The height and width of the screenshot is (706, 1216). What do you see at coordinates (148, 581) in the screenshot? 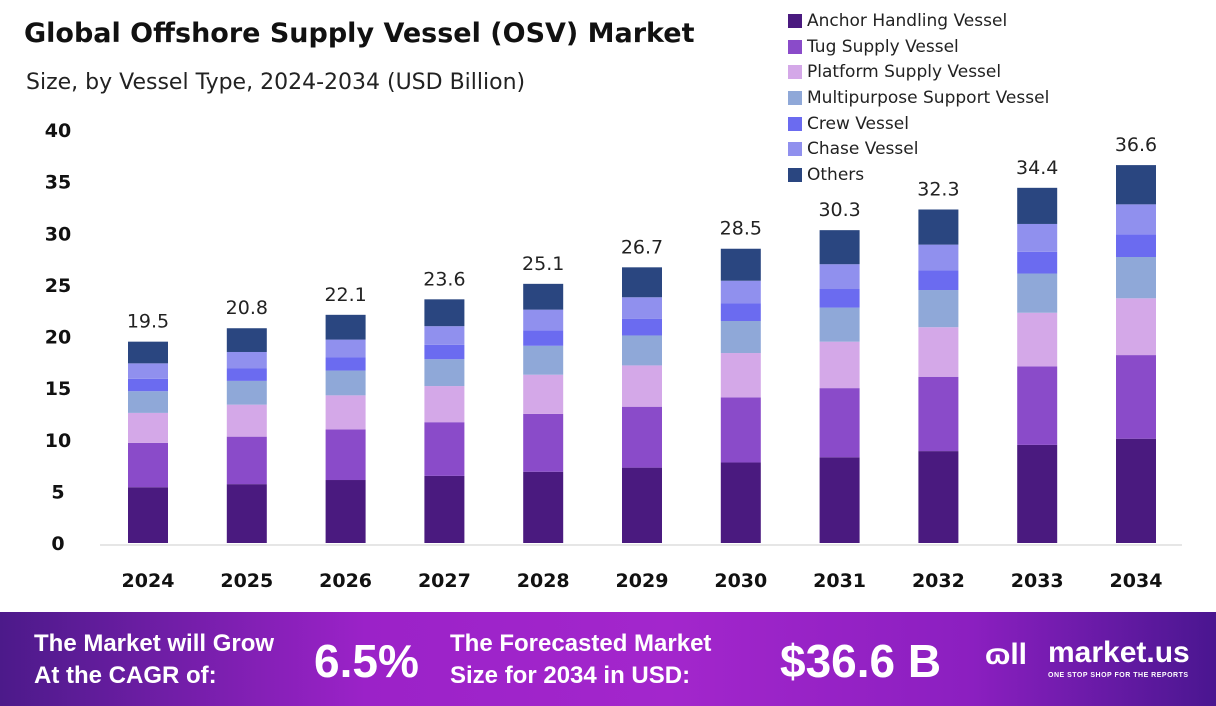
I see `x-tick-label: 2024` at bounding box center [148, 581].